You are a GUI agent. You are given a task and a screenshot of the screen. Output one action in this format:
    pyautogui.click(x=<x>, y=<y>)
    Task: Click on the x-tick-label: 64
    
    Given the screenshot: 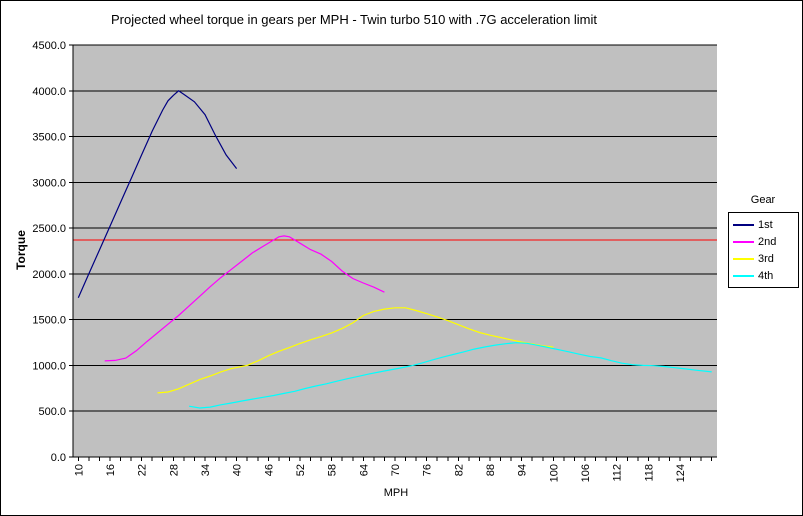 What is the action you would take?
    pyautogui.click(x=364, y=470)
    